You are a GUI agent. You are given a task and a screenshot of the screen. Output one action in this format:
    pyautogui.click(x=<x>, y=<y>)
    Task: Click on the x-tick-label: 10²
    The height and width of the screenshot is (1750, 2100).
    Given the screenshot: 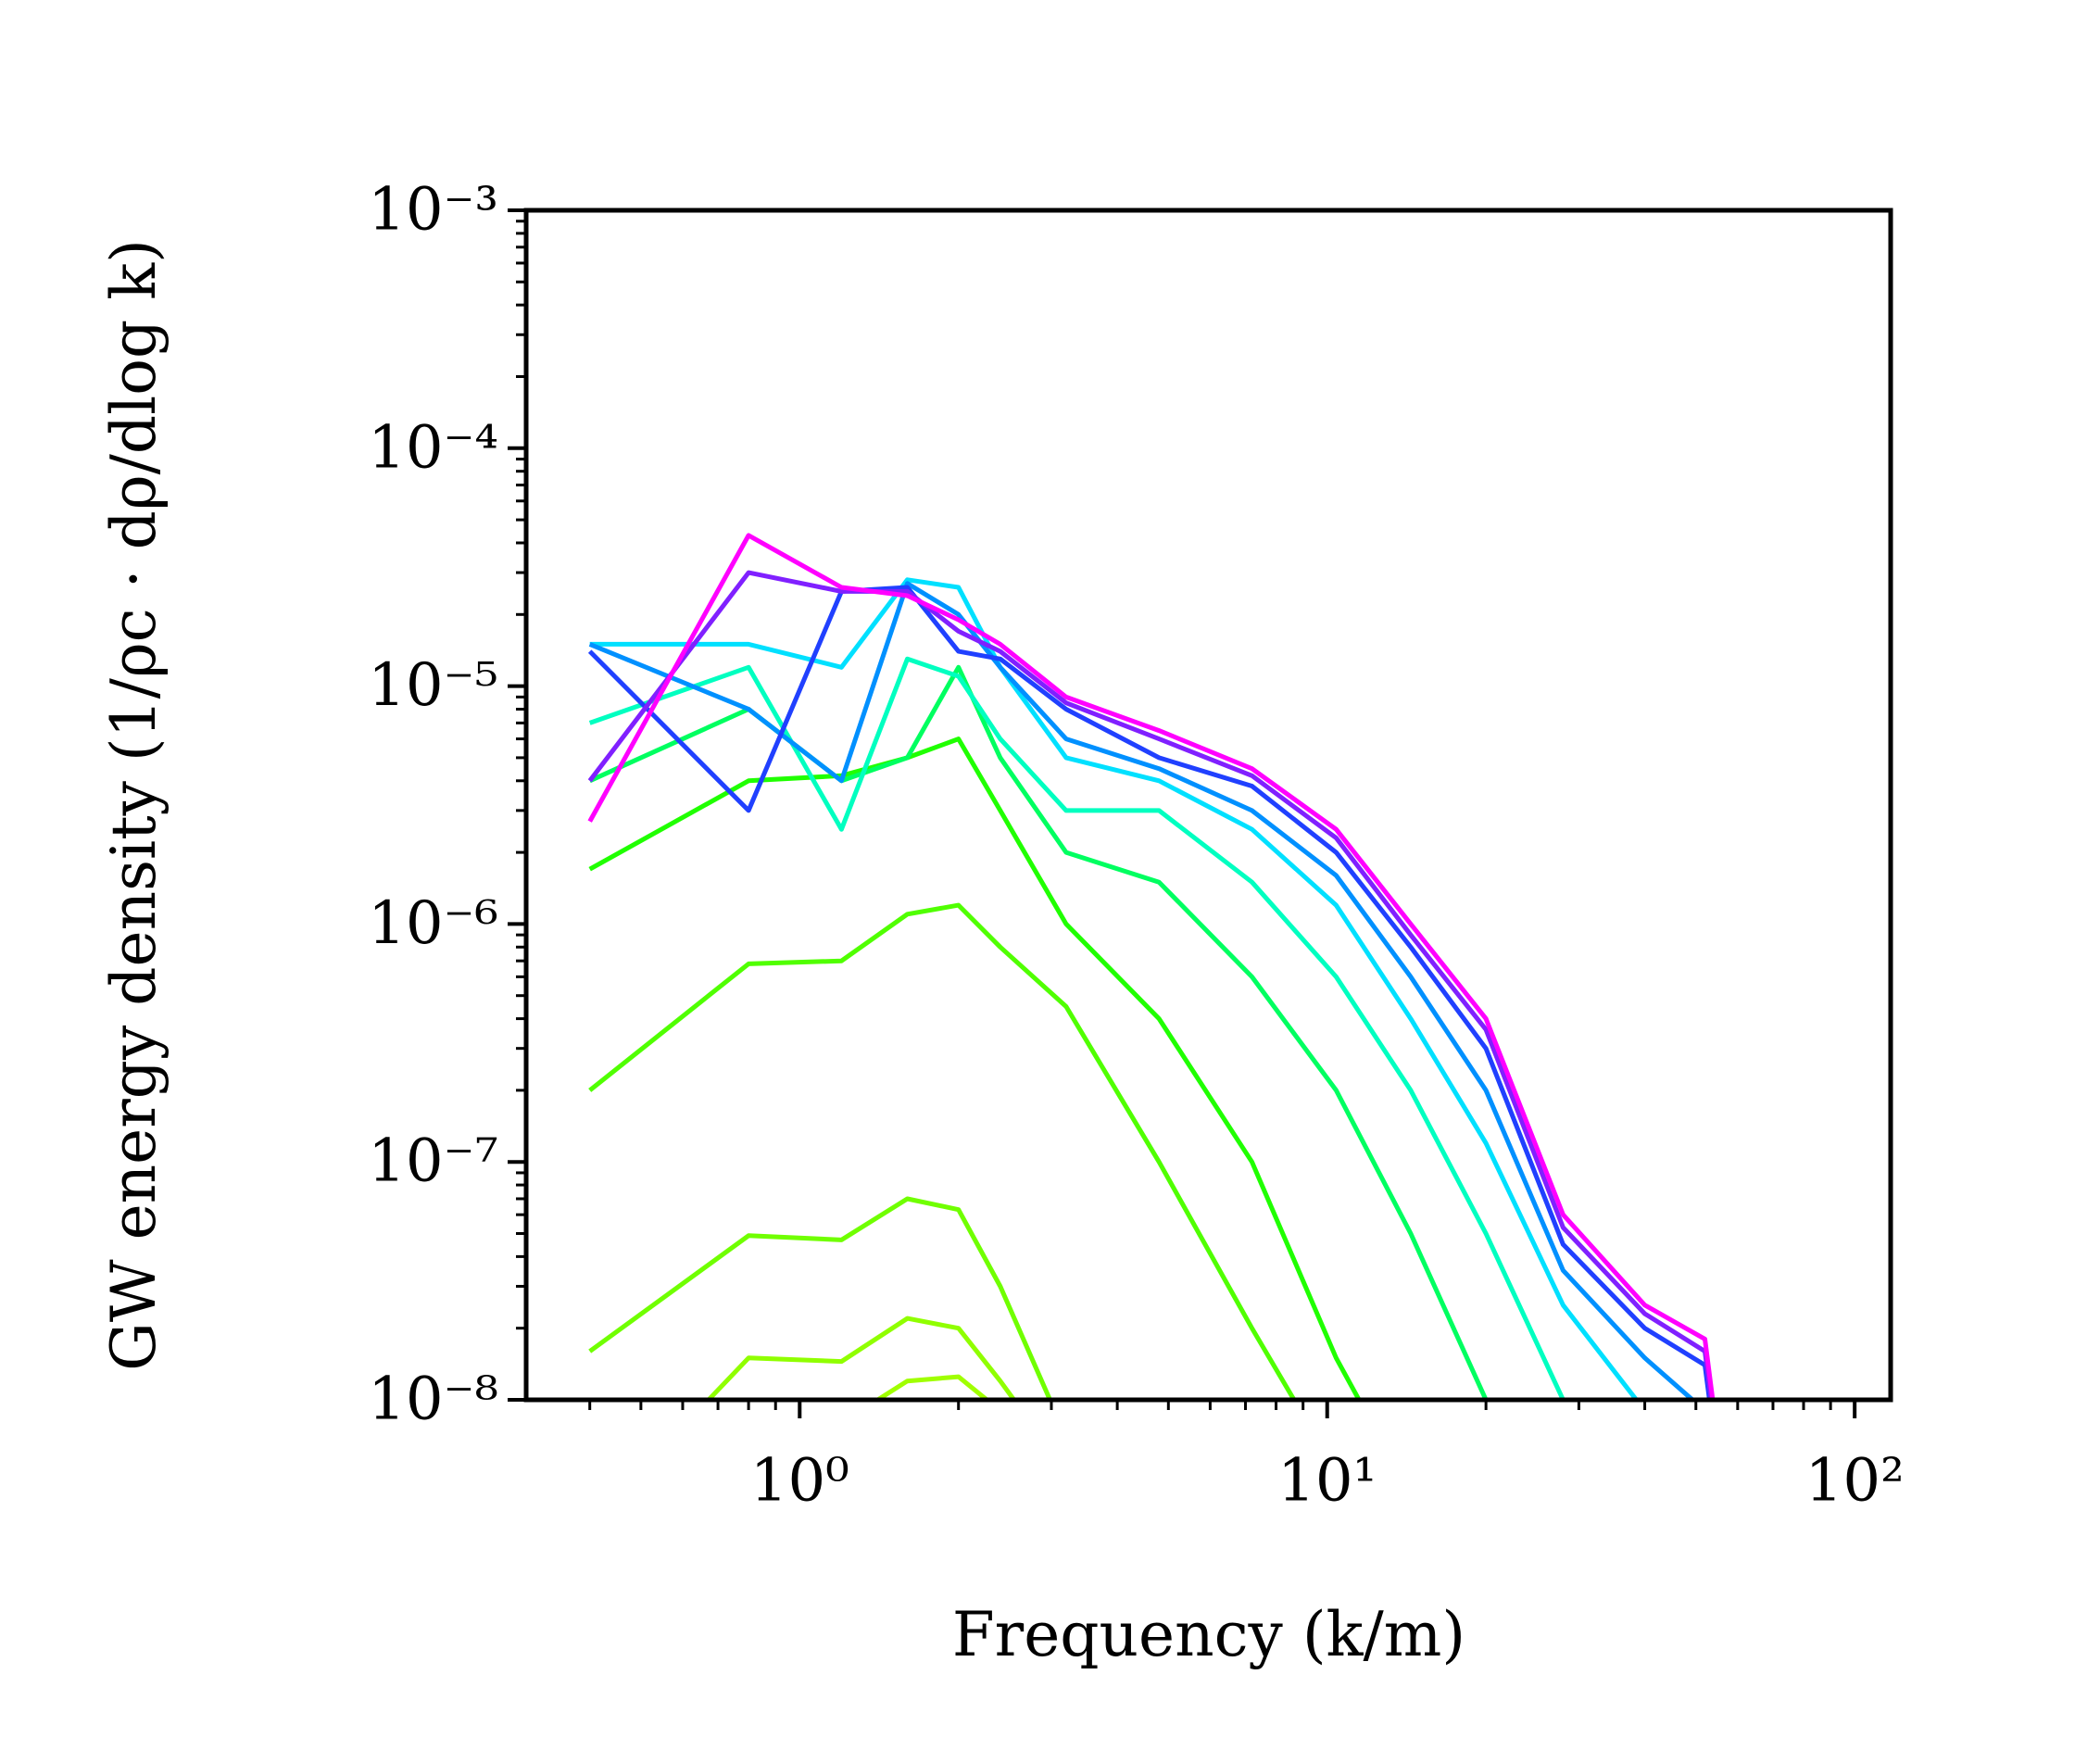 What is the action you would take?
    pyautogui.click(x=1855, y=1481)
    